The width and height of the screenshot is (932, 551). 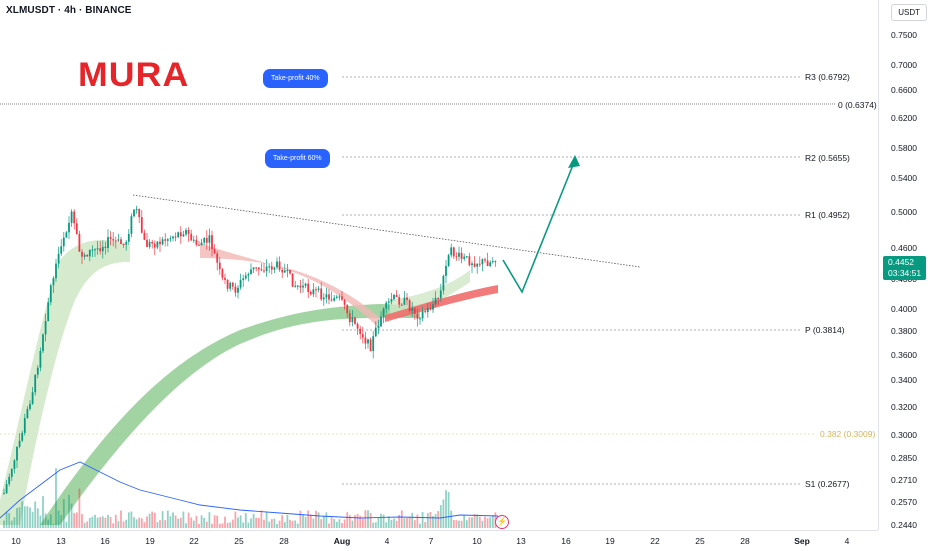 I want to click on time-tick: 25, so click(x=700, y=541).